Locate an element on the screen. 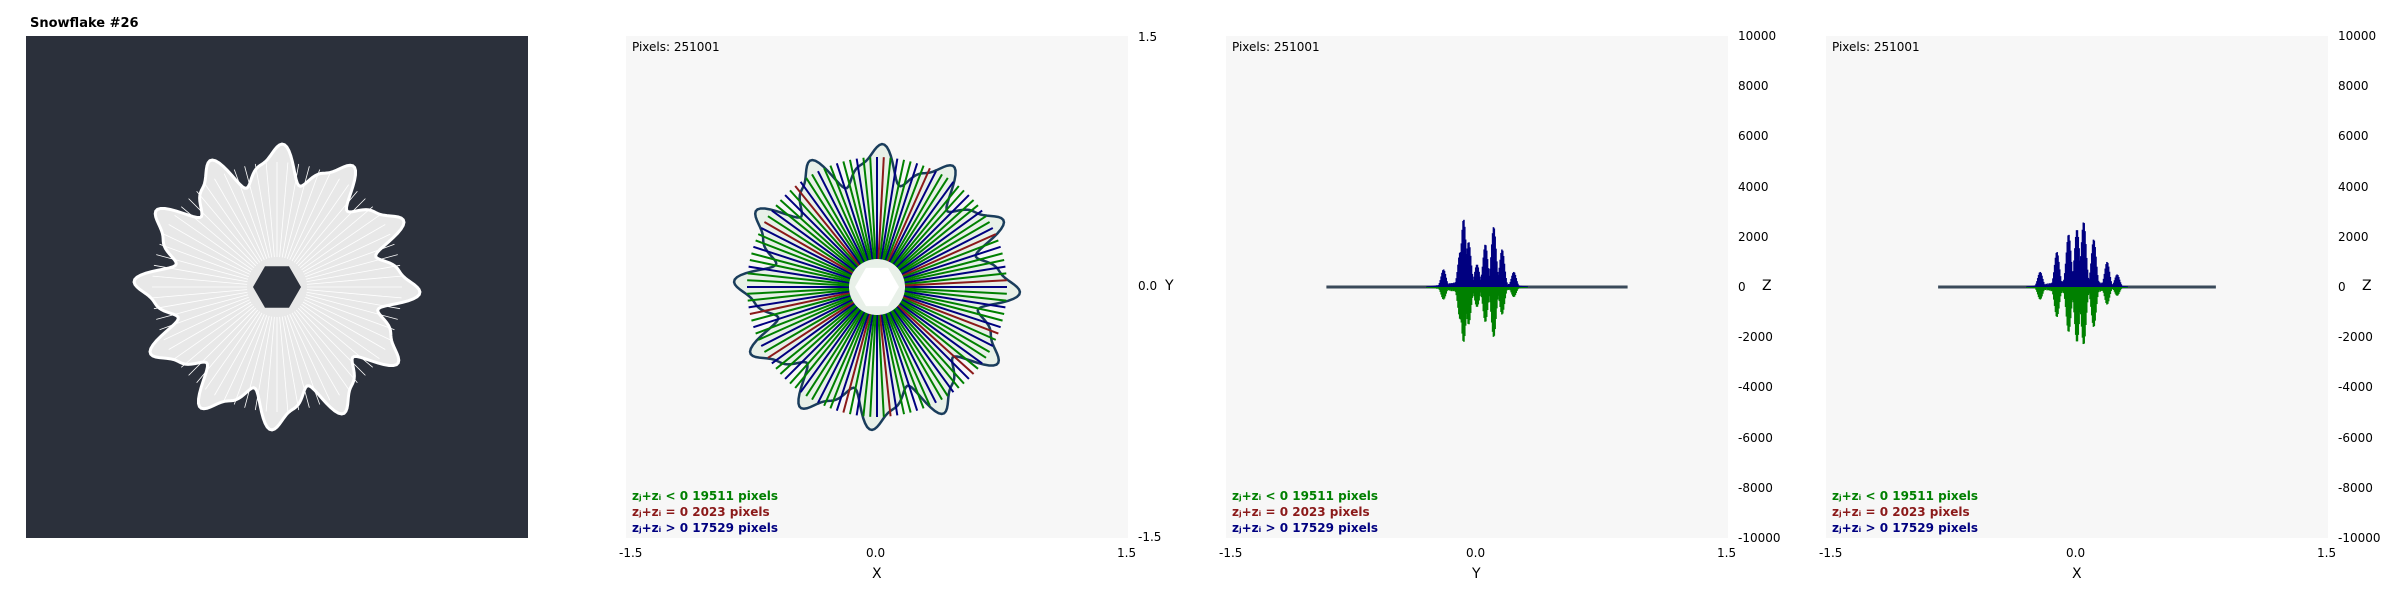 The image size is (2400, 600). xz-histogram-svg is located at coordinates (2077, 283).